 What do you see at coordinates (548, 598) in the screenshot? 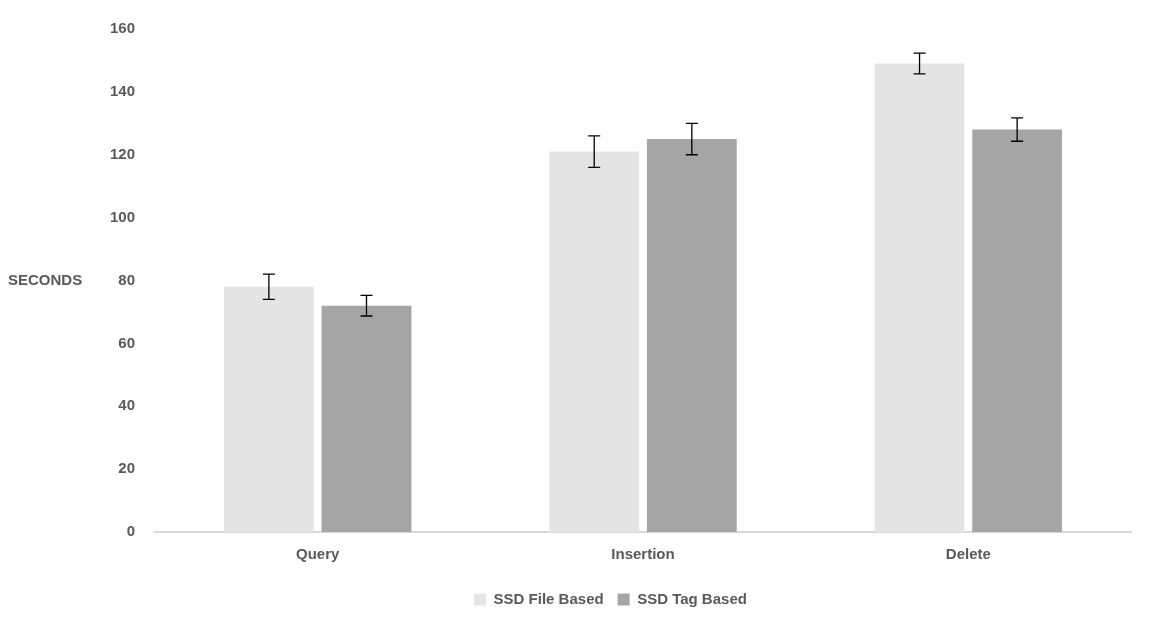
I see `legend-label: SSD File Based` at bounding box center [548, 598].